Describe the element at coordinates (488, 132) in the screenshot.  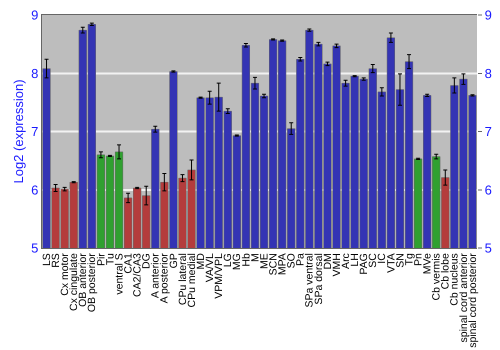
I see `y2-tick-label: 7` at that location.